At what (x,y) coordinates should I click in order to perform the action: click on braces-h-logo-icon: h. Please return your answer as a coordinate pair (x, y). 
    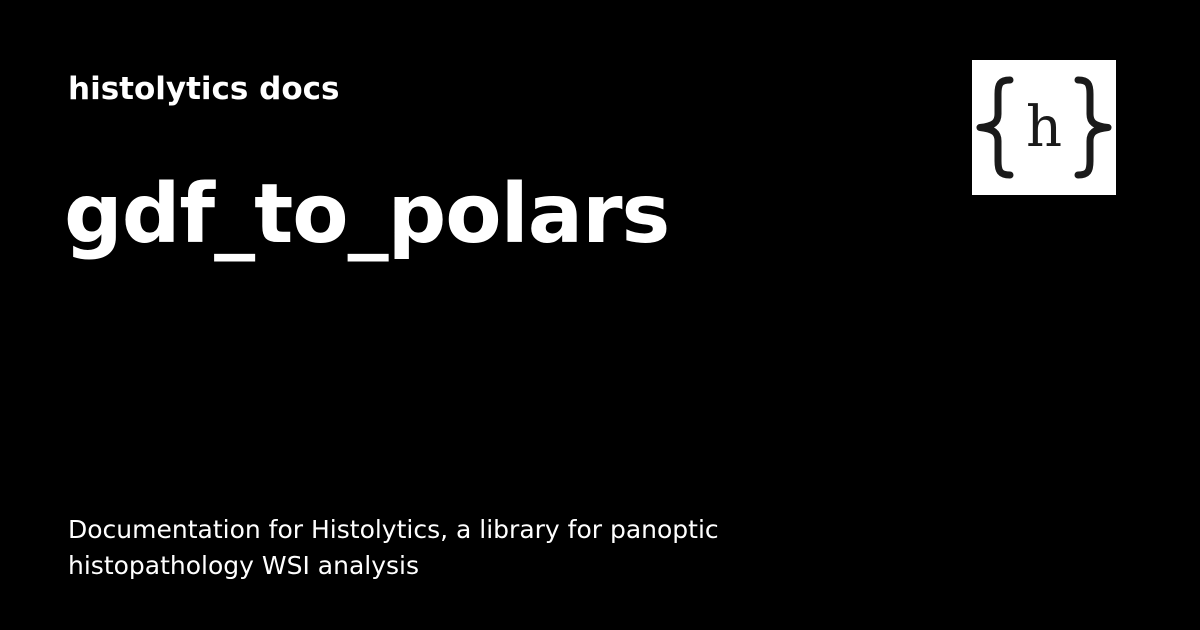
    Looking at the image, I should click on (1044, 127).